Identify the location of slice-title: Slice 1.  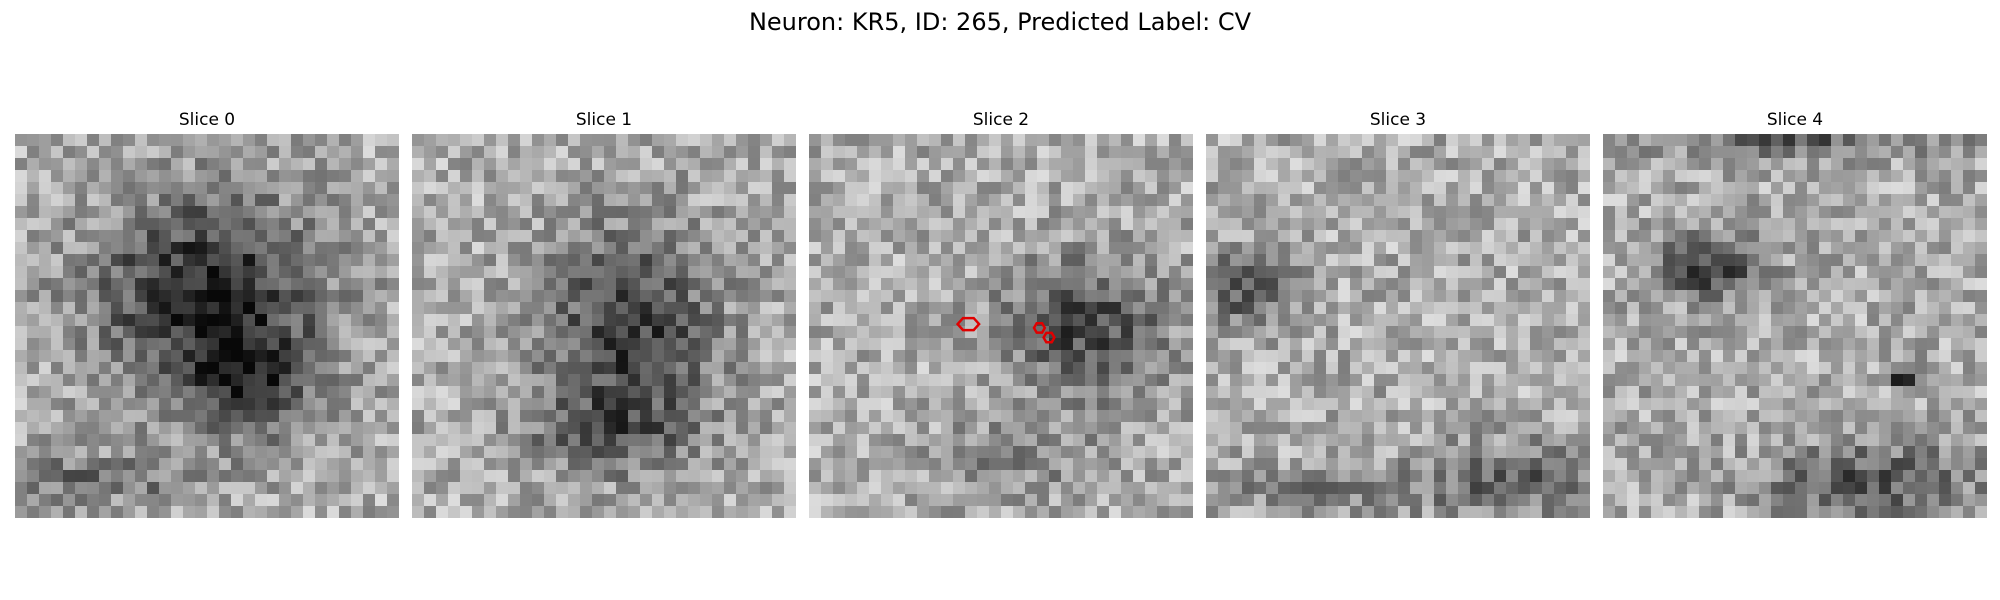
(604, 120).